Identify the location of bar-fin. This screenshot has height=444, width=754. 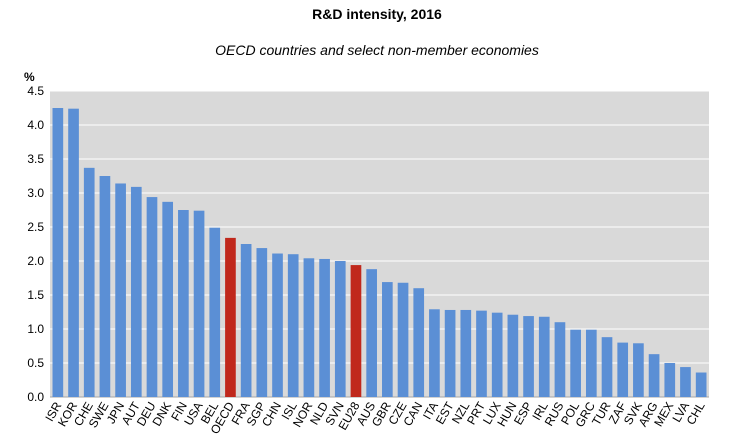
(183, 303).